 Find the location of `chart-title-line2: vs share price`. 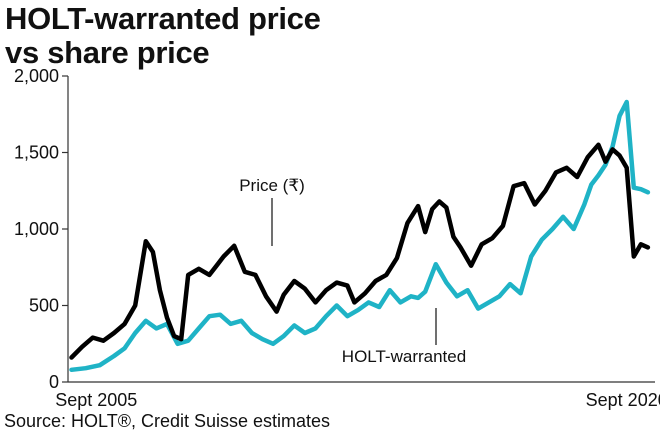

chart-title-line2: vs share price is located at coordinates (107, 52).